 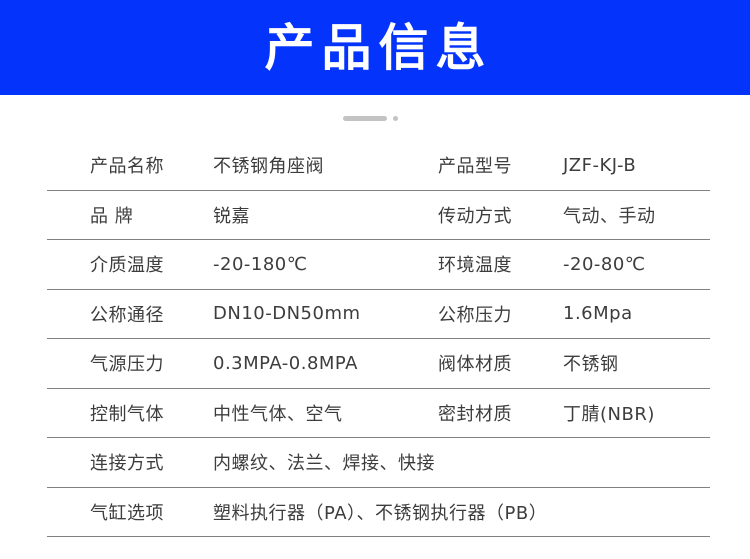 What do you see at coordinates (285, 363) in the screenshot?
I see `spec-value: 0.3MPA-0.8MPA` at bounding box center [285, 363].